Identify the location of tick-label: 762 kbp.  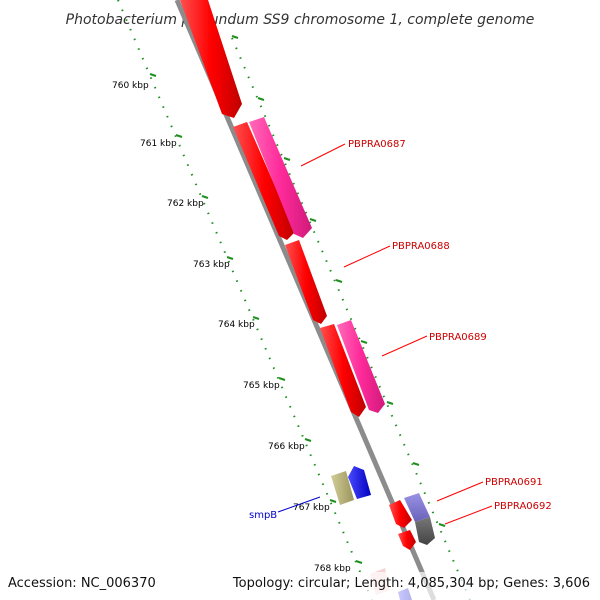
(185, 204).